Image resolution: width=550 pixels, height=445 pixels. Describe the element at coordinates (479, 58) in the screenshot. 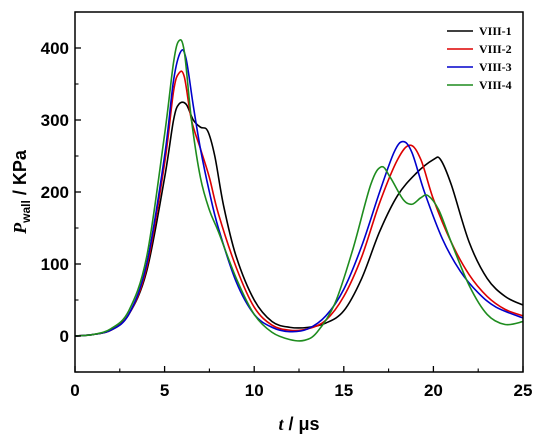

I see `legend: VIII-1 VIII-2 VIII-3 VIII-4` at that location.